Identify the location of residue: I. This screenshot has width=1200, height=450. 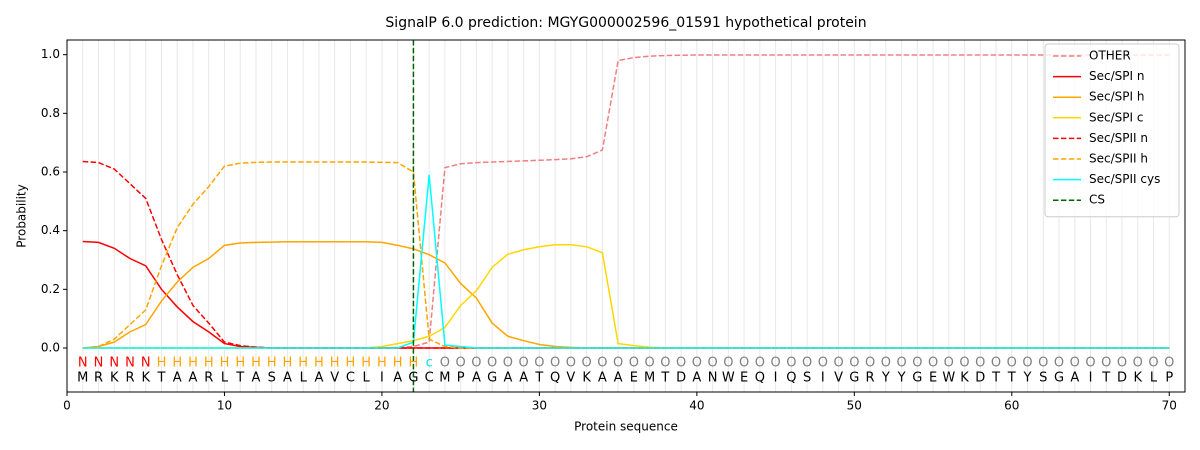
(823, 378).